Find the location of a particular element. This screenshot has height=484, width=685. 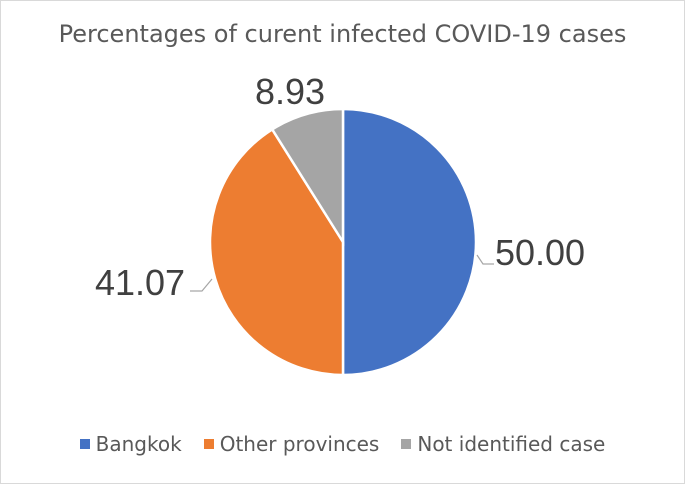

legend-swatch-other-provinces is located at coordinates (208, 444).